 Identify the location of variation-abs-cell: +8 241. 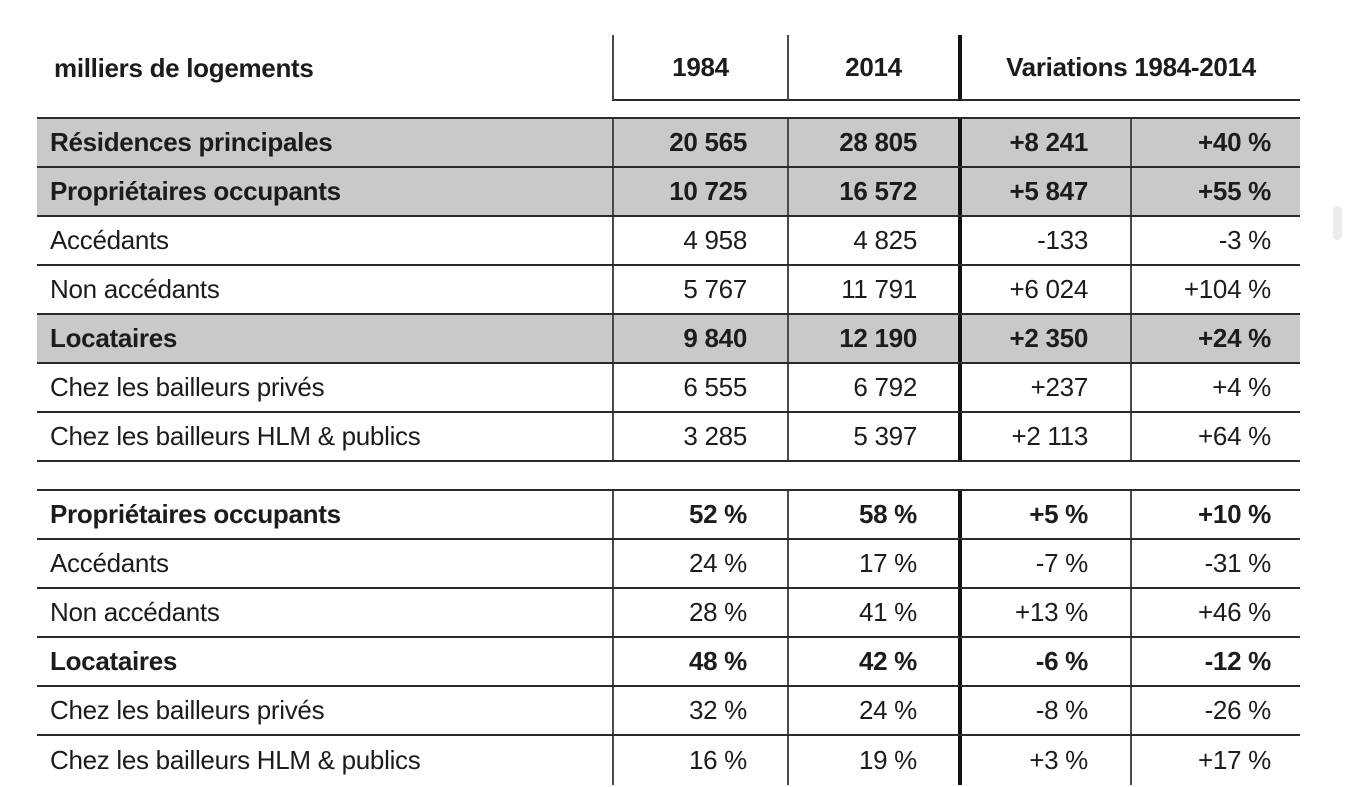
(1044, 142).